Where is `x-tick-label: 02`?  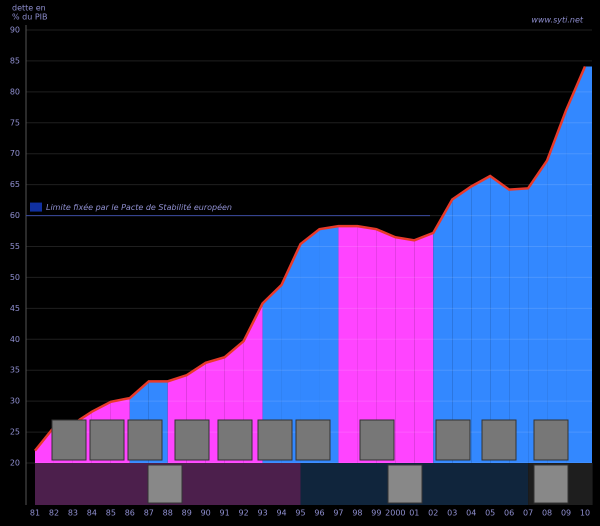
x-tick-label: 02 is located at coordinates (433, 513).